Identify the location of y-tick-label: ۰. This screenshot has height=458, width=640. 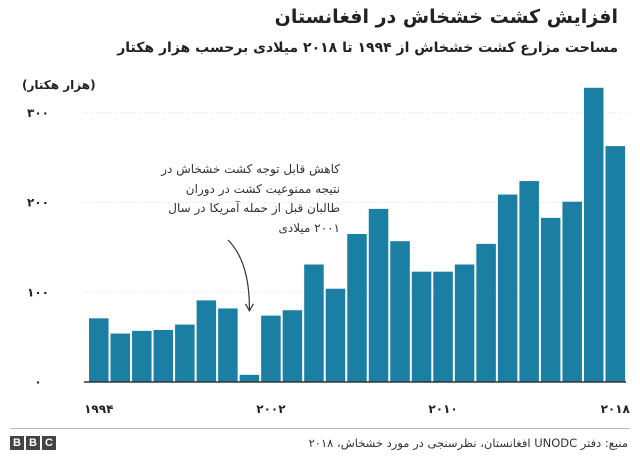
(37, 382).